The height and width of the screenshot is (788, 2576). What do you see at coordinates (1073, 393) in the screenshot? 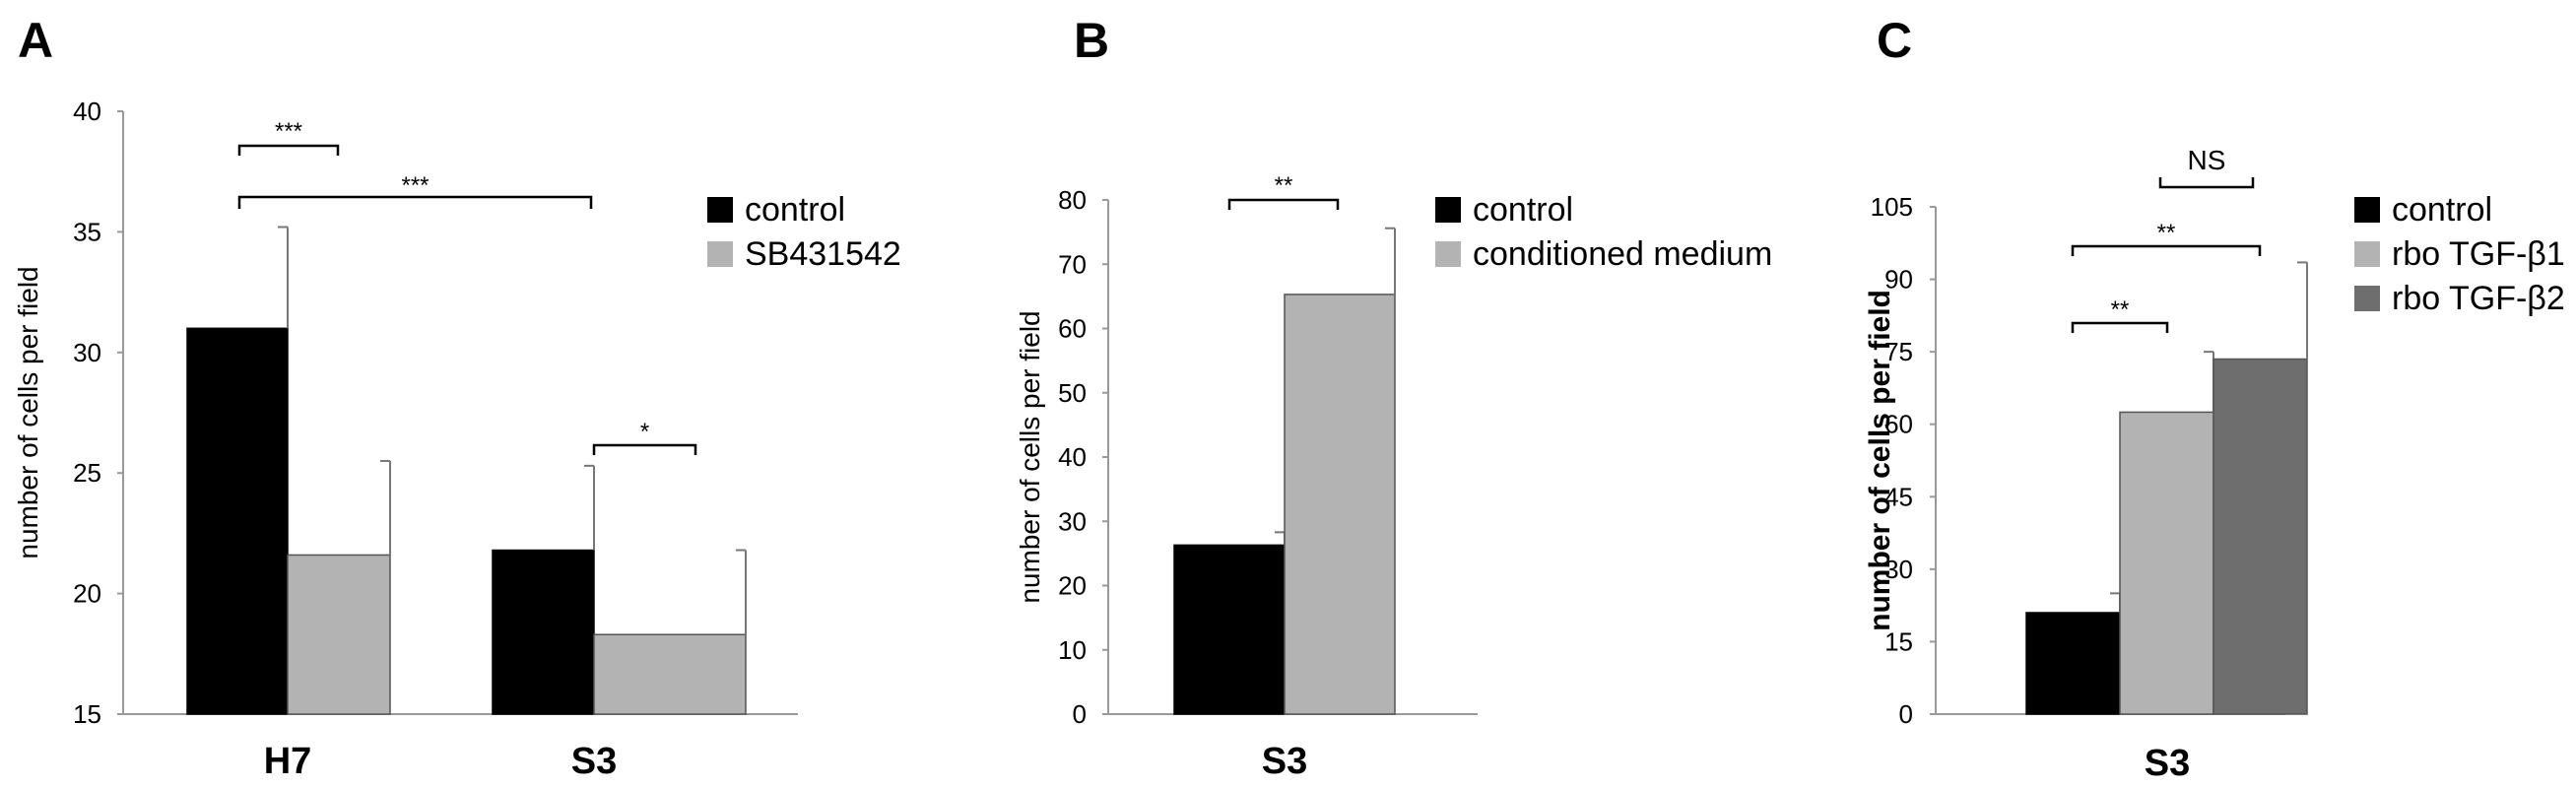
I see `y-tick-label: 50` at bounding box center [1073, 393].